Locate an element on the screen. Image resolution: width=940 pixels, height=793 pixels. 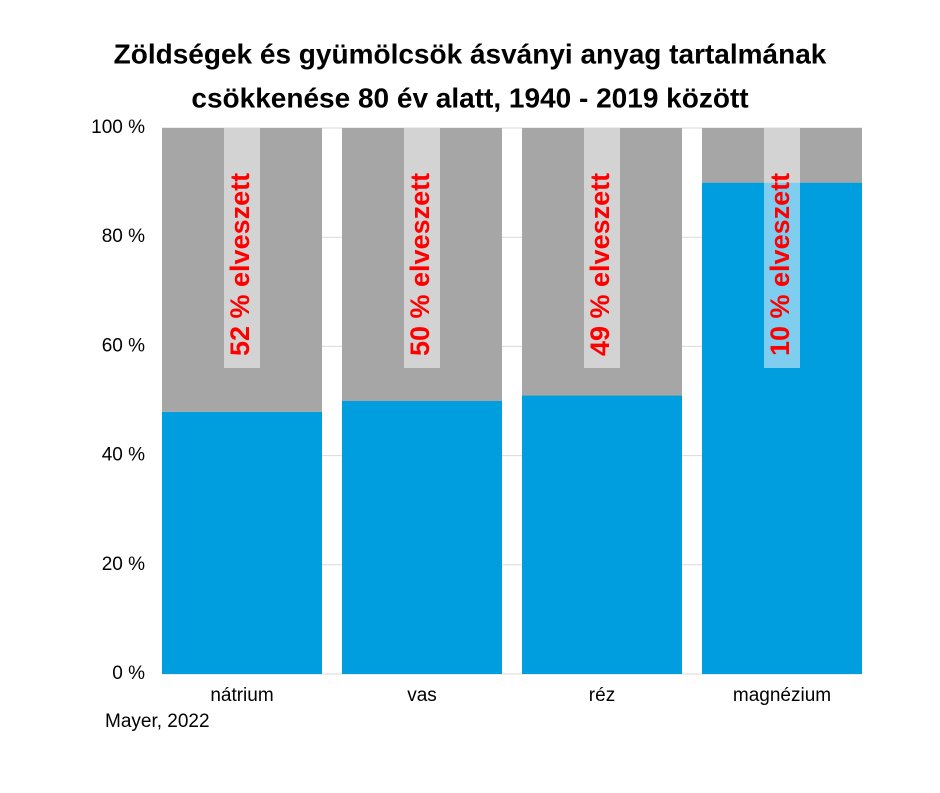
source: Mayer, 2022 is located at coordinates (157, 721).